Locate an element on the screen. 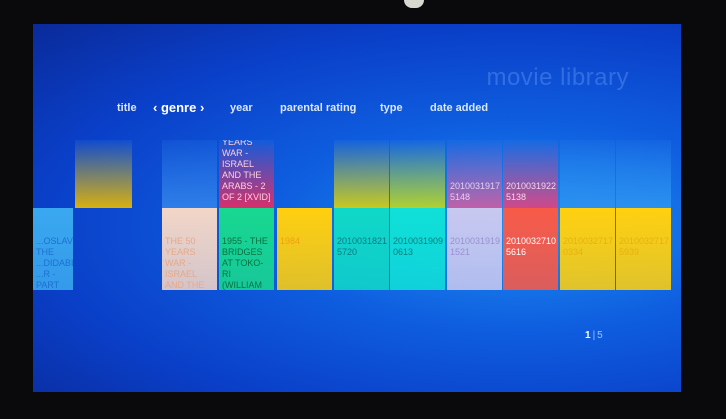 Image resolution: width=726 pixels, height=419 pixels. pager: 1 | 5 is located at coordinates (594, 335).